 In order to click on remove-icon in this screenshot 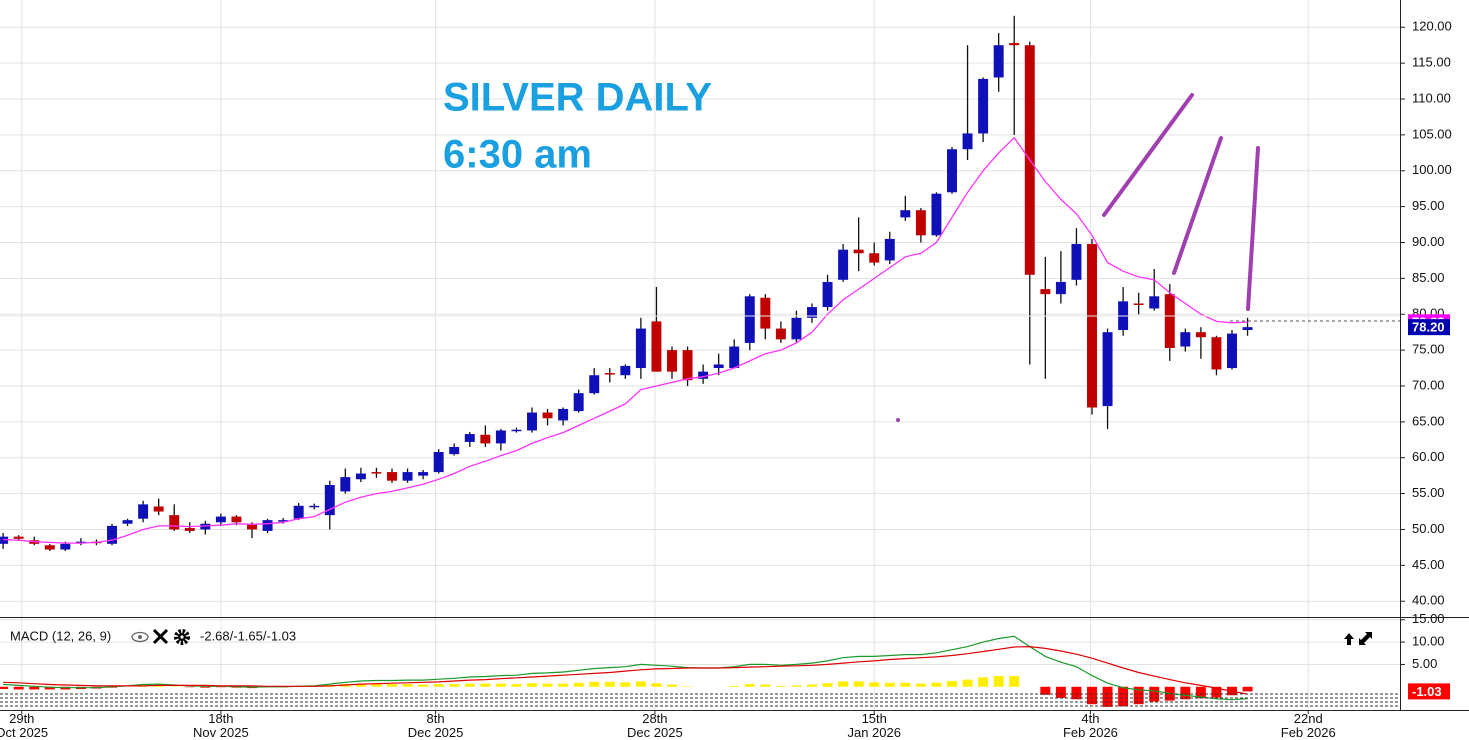, I will do `click(160, 636)`.